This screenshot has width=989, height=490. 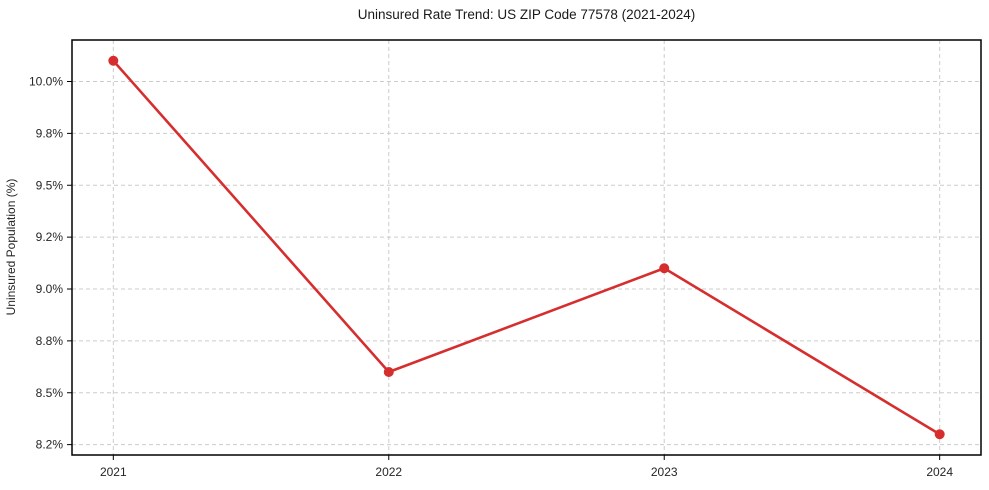 I want to click on y-tick-label: 8.8%, so click(x=50, y=341).